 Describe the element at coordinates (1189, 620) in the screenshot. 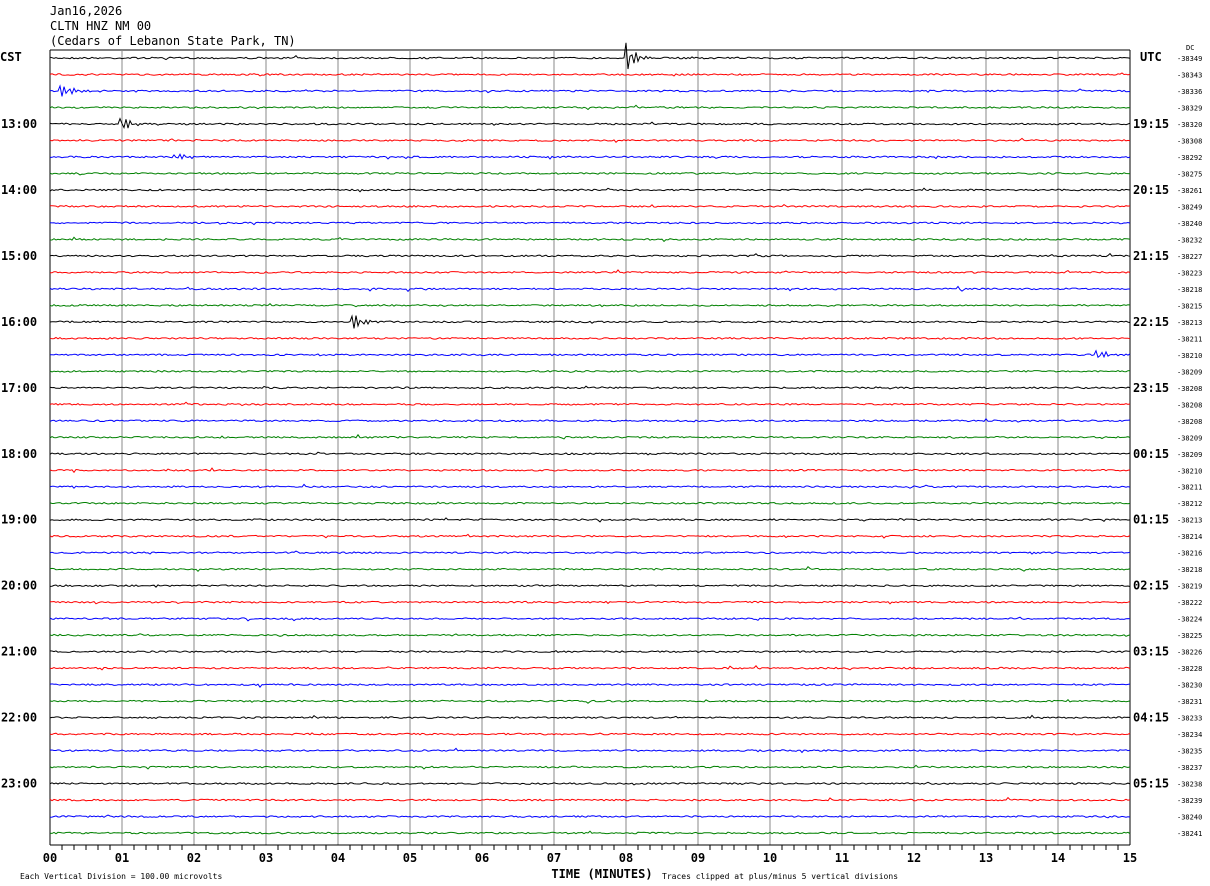

I see `dc-offset-label: -38224` at that location.